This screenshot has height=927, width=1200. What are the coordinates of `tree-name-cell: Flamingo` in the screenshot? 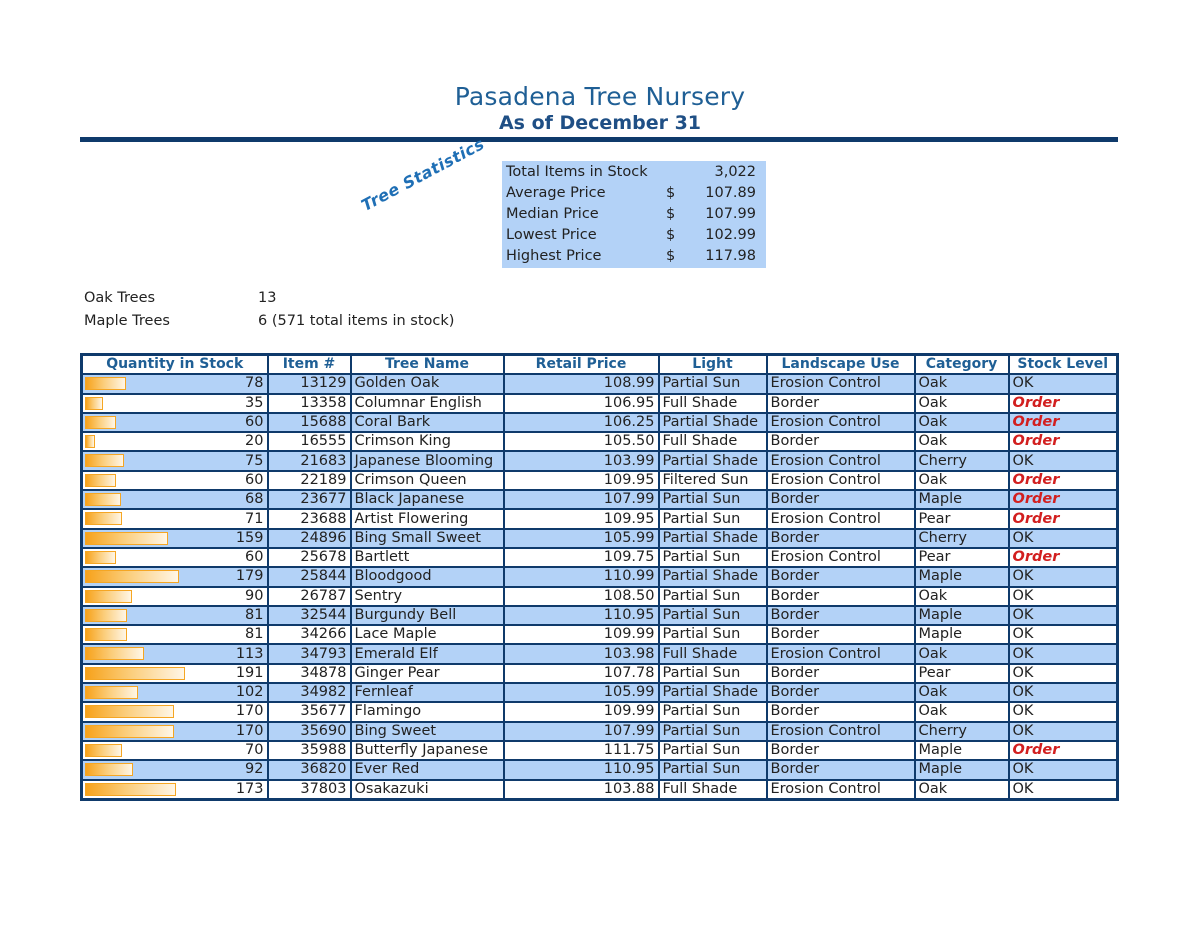 It's located at (427, 712).